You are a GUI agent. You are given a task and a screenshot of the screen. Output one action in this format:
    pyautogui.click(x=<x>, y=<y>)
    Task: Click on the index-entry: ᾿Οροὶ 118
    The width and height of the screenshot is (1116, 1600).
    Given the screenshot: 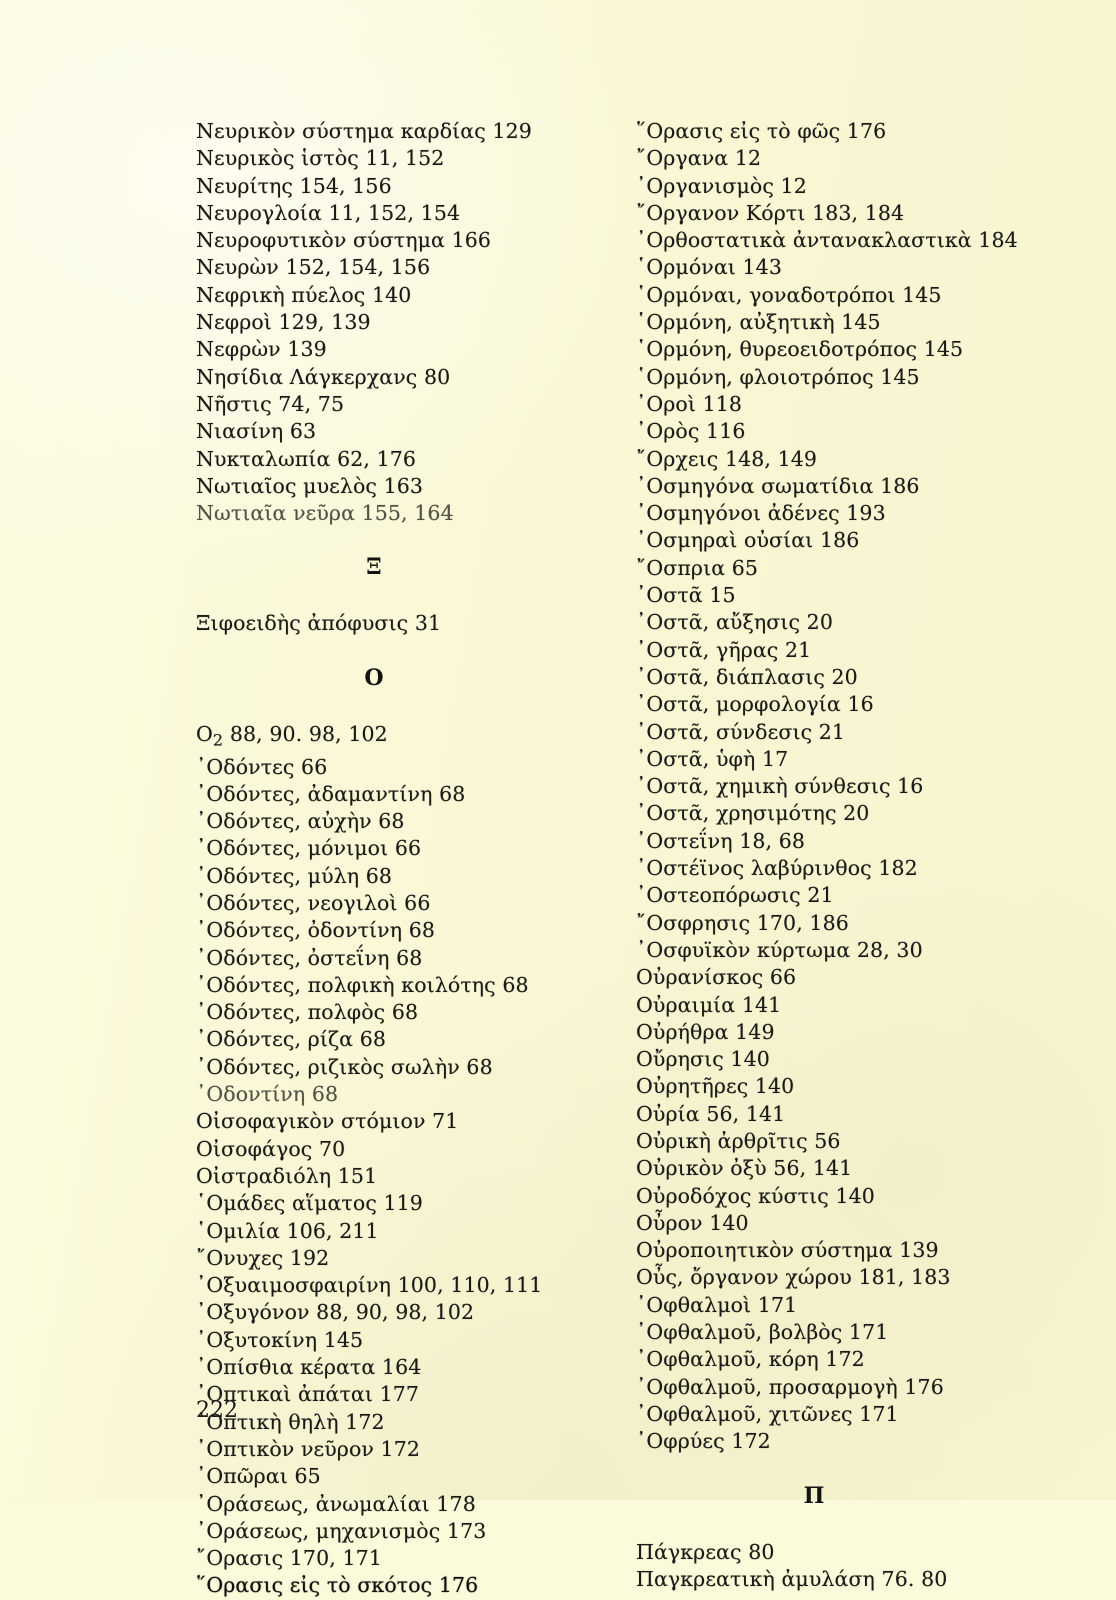 What is the action you would take?
    pyautogui.click(x=689, y=403)
    